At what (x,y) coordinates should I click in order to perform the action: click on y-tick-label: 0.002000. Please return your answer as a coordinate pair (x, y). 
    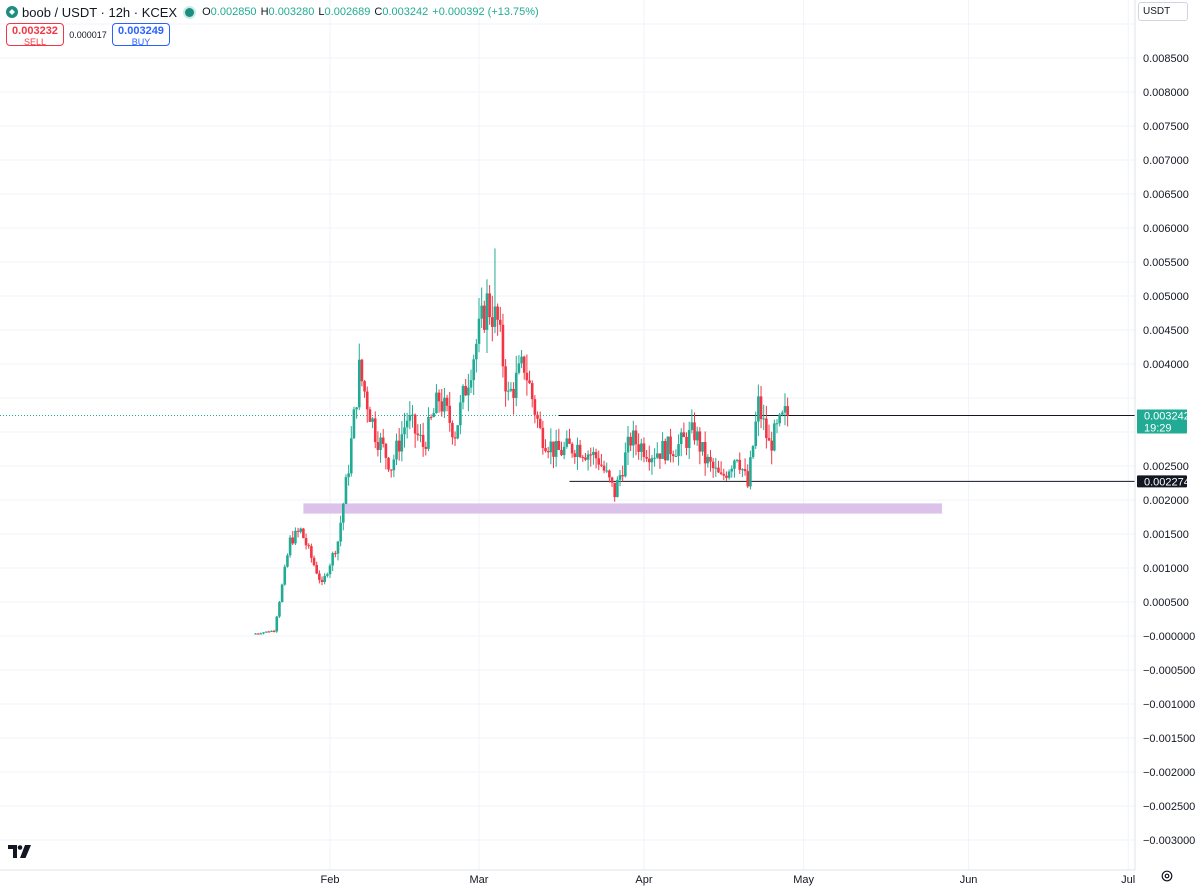
    Looking at the image, I should click on (1166, 501).